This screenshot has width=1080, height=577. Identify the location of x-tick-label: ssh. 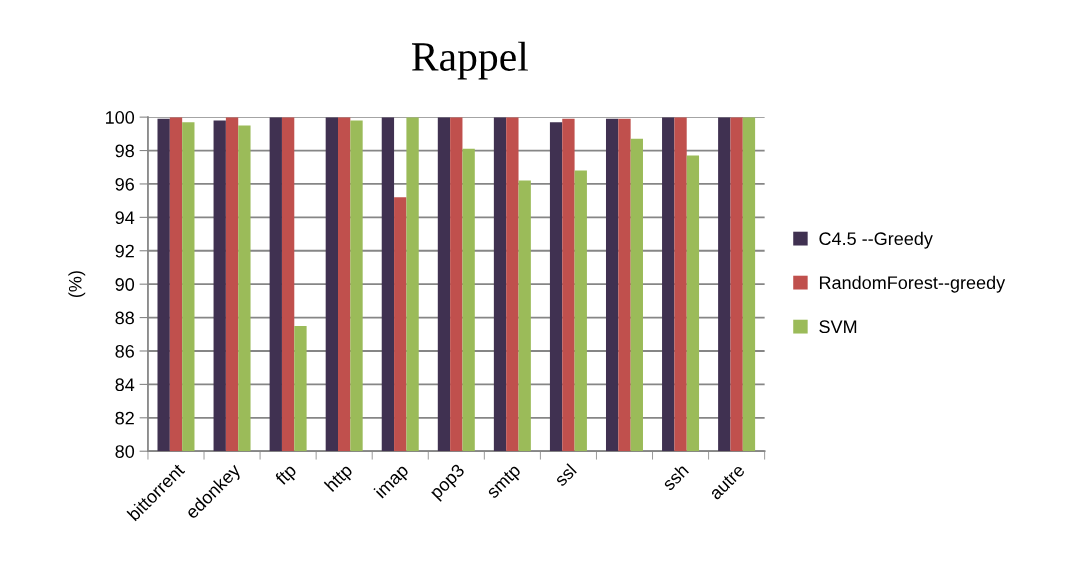
(675, 477).